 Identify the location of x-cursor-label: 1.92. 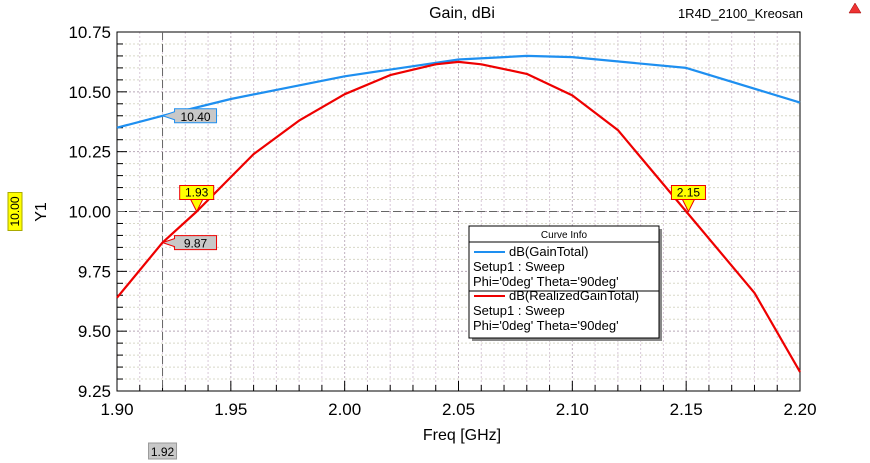
(163, 452).